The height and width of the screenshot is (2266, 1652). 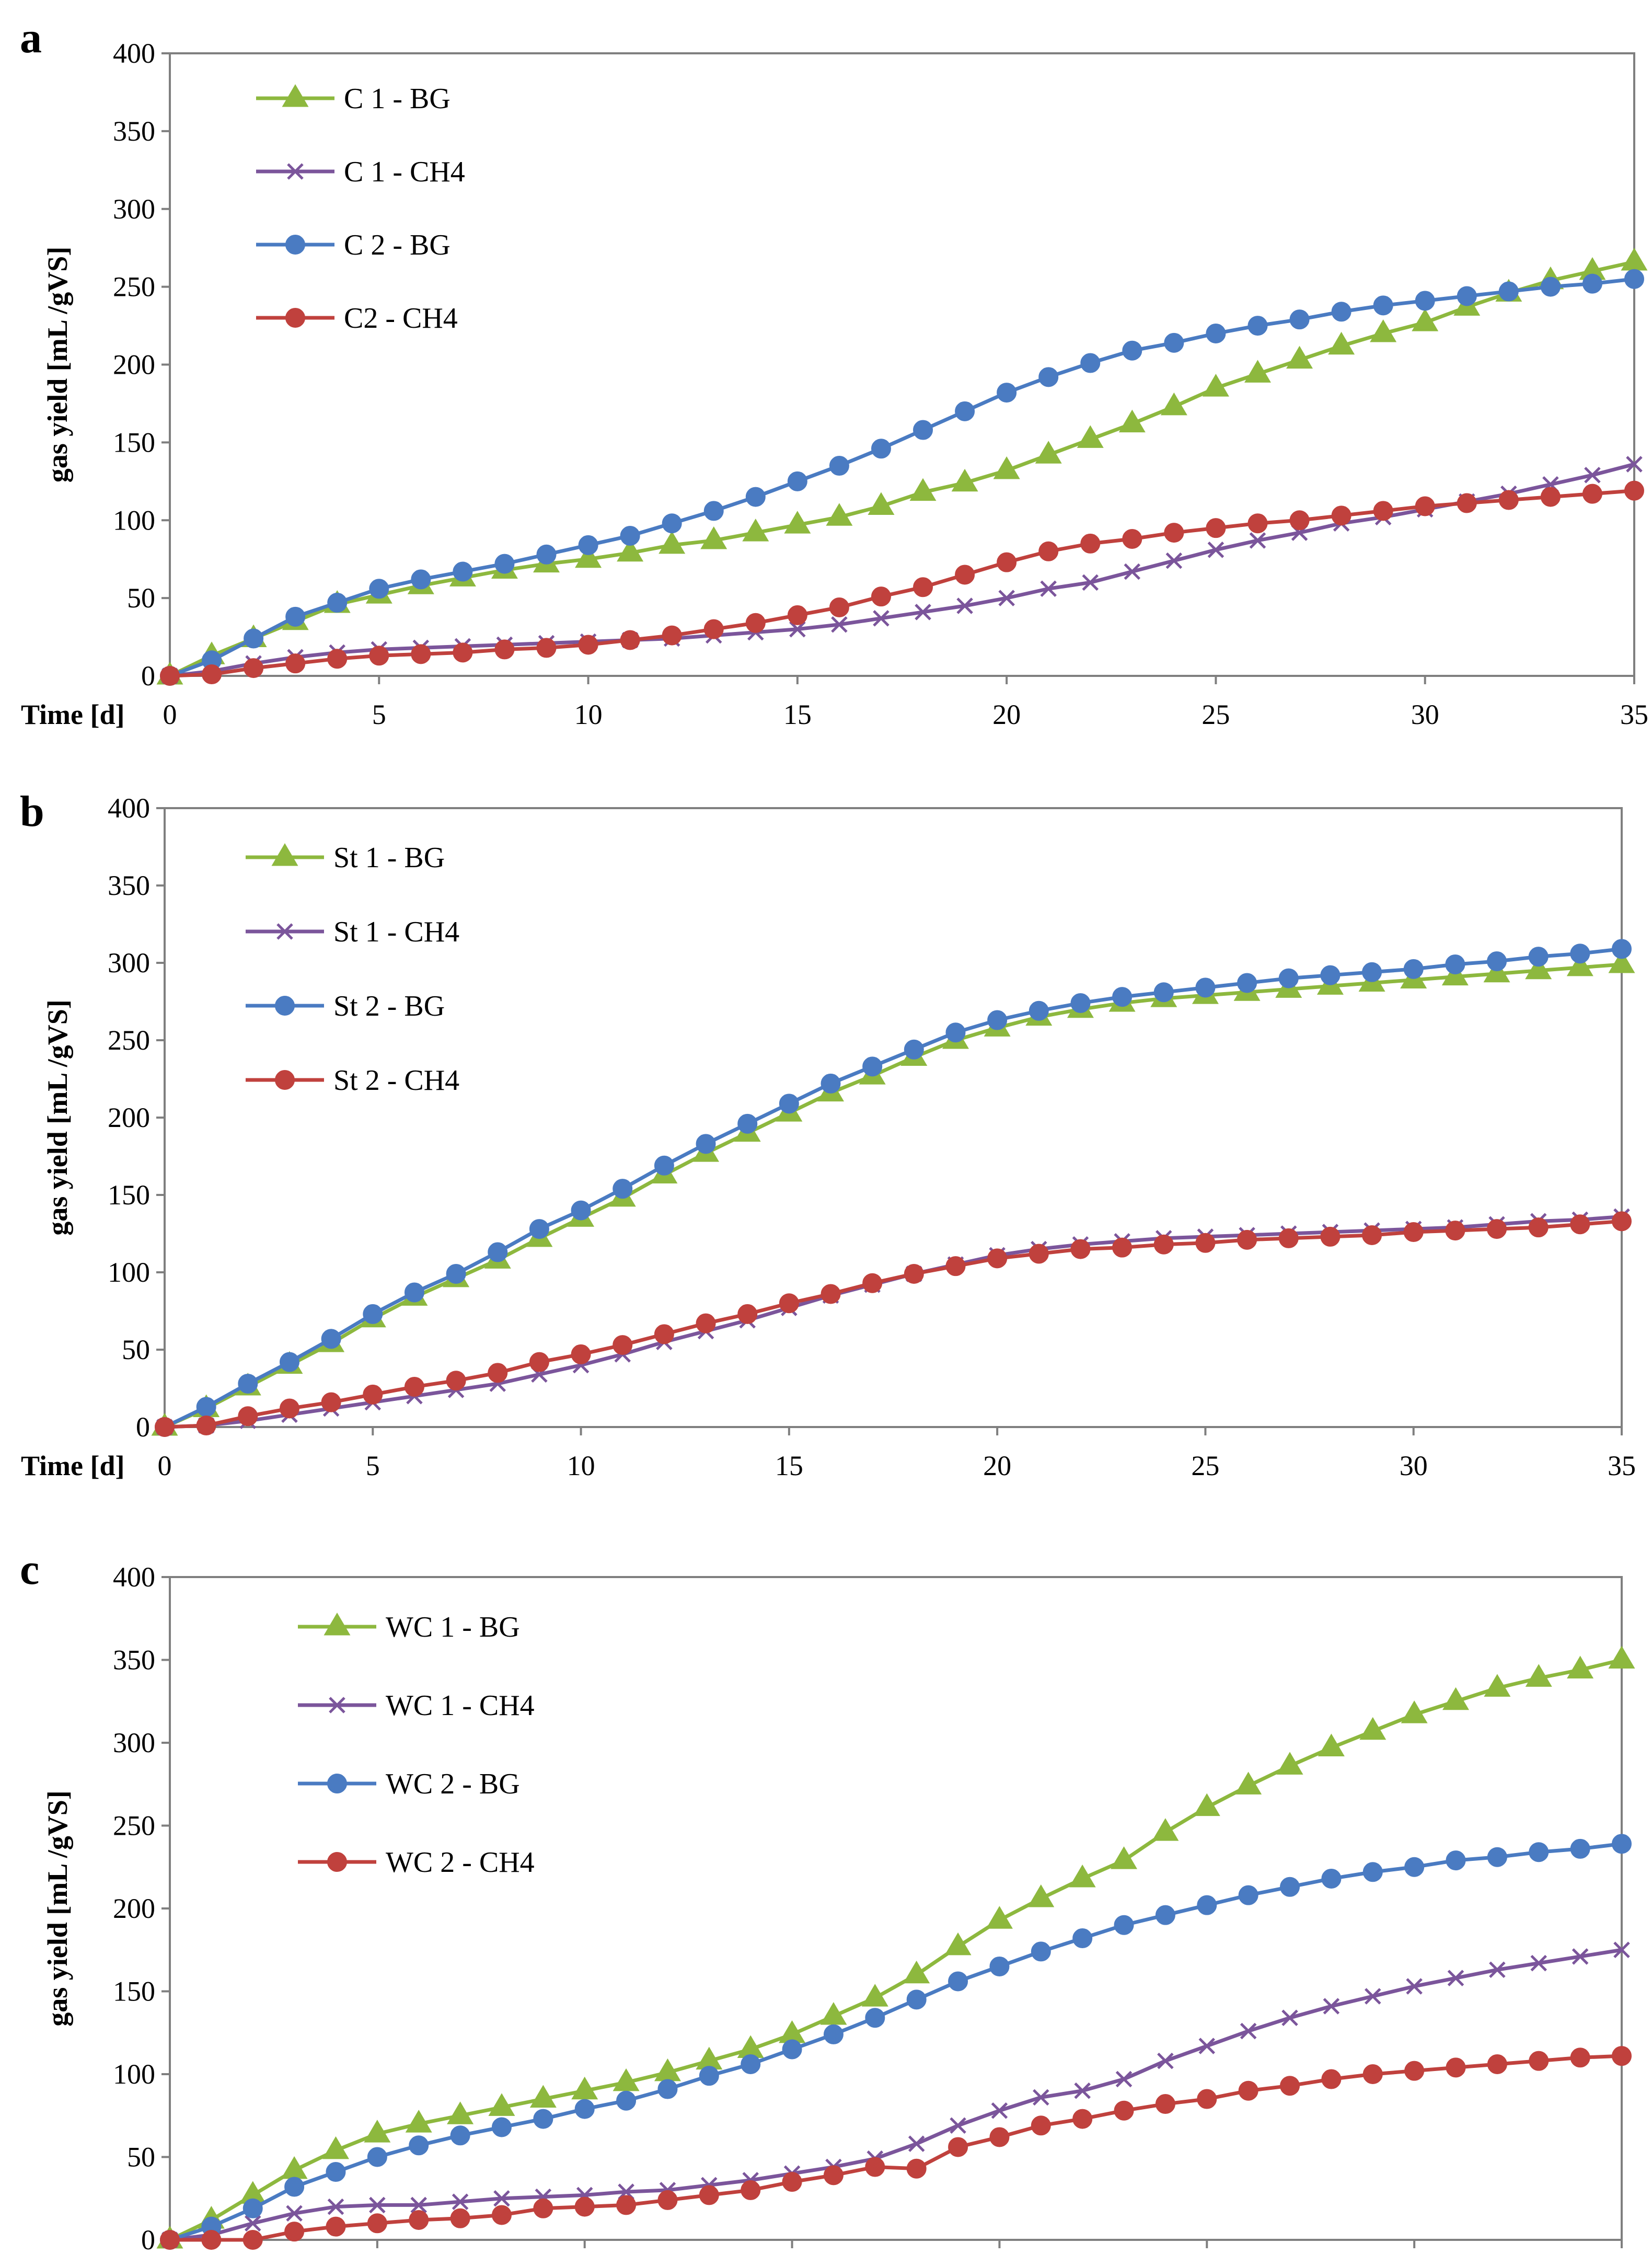 I want to click on legend-label: St 1 - BG, so click(x=389, y=858).